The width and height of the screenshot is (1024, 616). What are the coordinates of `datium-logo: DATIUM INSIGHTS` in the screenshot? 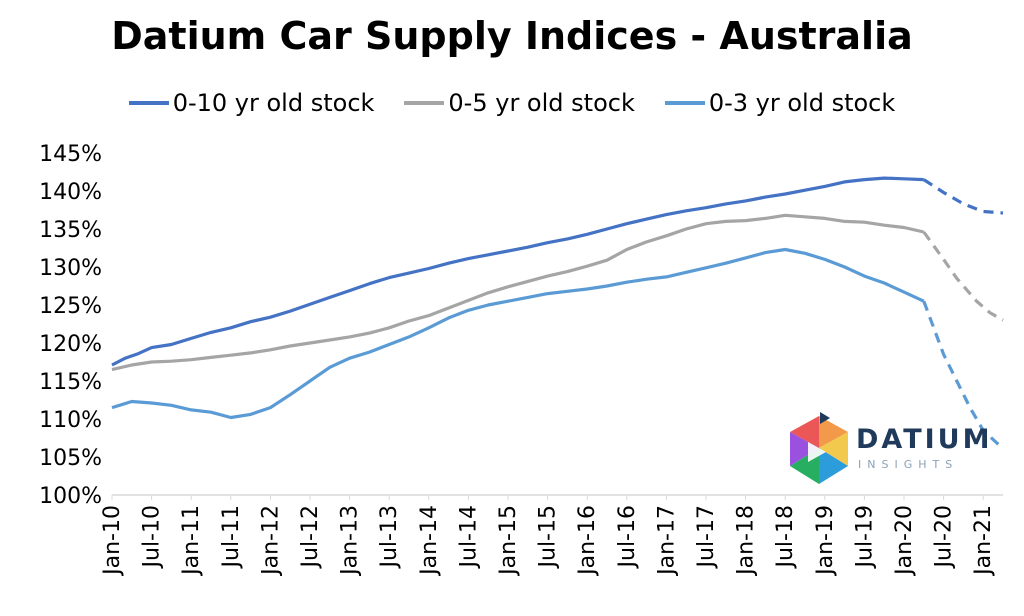 It's located at (887, 450).